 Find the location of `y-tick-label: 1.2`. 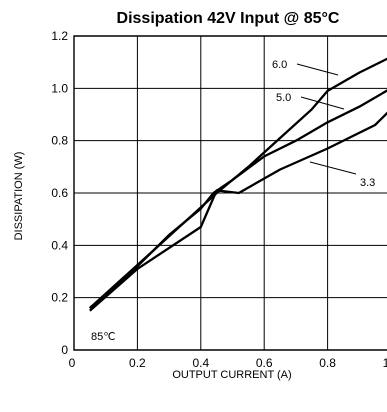

y-tick-label: 1.2 is located at coordinates (59, 36).